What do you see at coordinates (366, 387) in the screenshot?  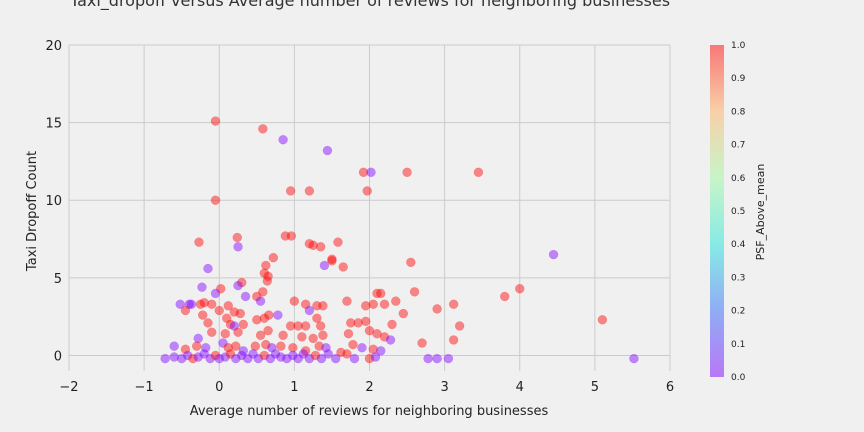 I see `x-tick-labels: −2 −1 0 1 2 3 4 5 6` at bounding box center [366, 387].